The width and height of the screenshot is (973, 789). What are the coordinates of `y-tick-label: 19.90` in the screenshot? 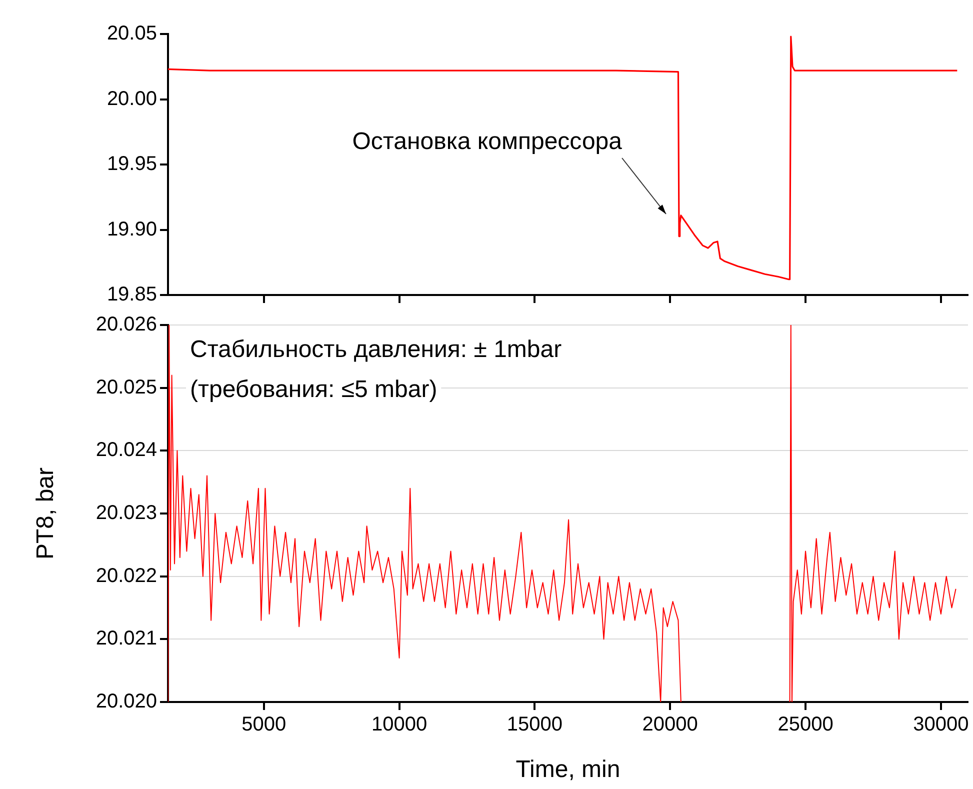 It's located at (131, 229).